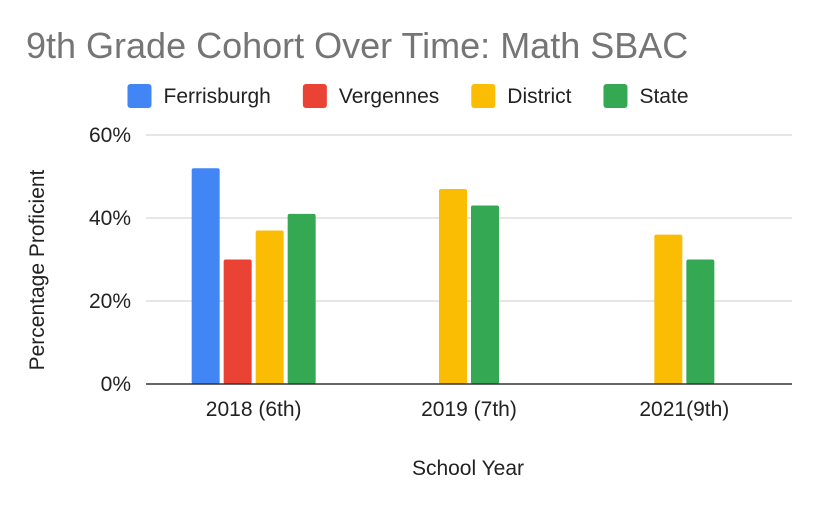  What do you see at coordinates (663, 96) in the screenshot?
I see `legend-label: State` at bounding box center [663, 96].